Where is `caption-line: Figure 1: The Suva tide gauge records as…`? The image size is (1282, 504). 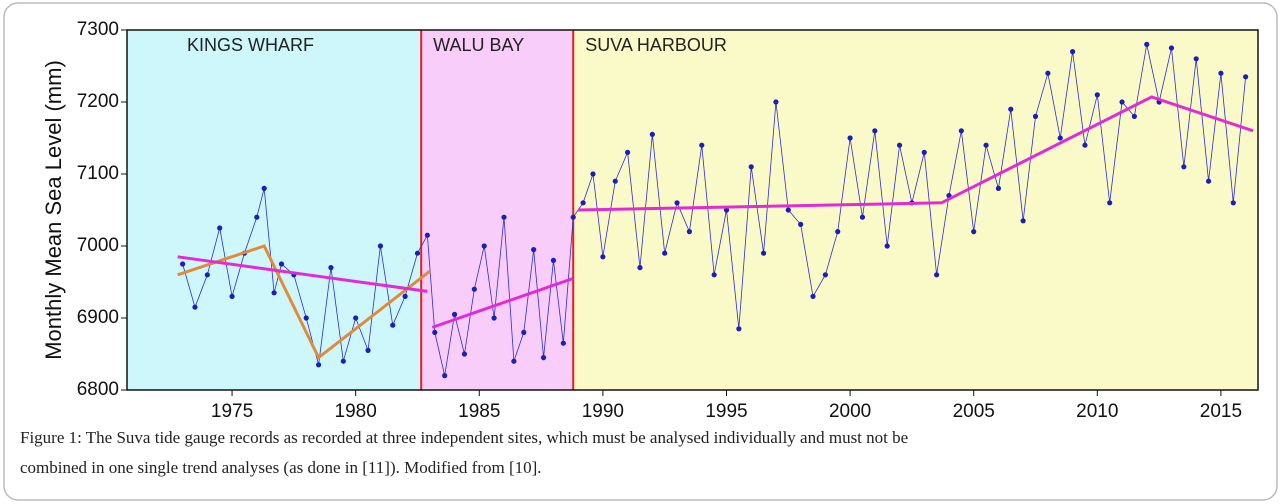 caption-line: Figure 1: The Suva tide gauge records as… is located at coordinates (464, 437).